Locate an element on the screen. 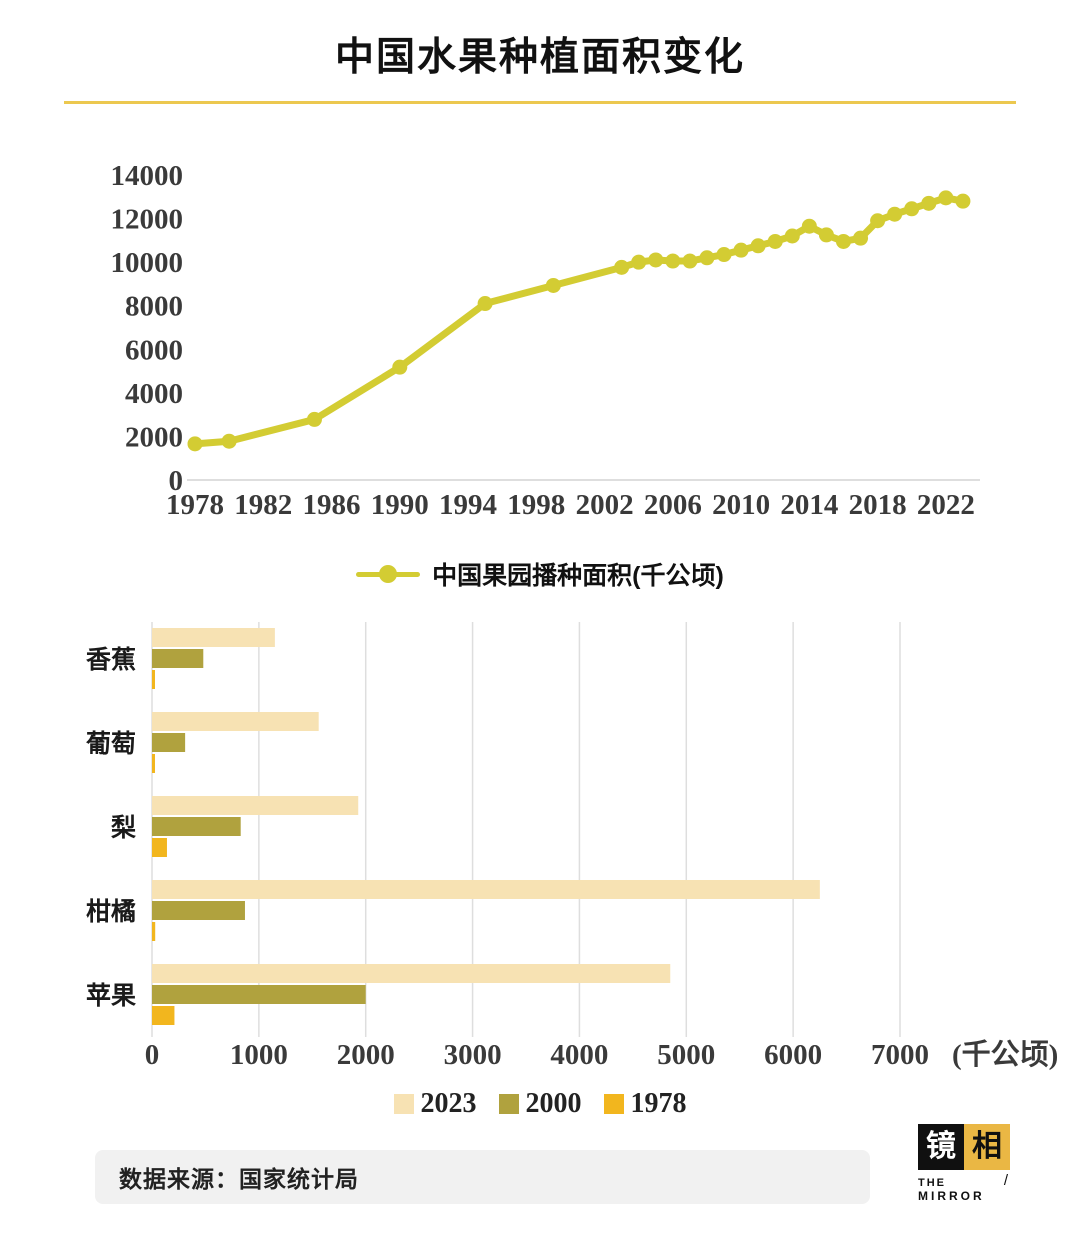 This screenshot has height=1236, width=1080. x-tick-label: 2002 is located at coordinates (605, 505).